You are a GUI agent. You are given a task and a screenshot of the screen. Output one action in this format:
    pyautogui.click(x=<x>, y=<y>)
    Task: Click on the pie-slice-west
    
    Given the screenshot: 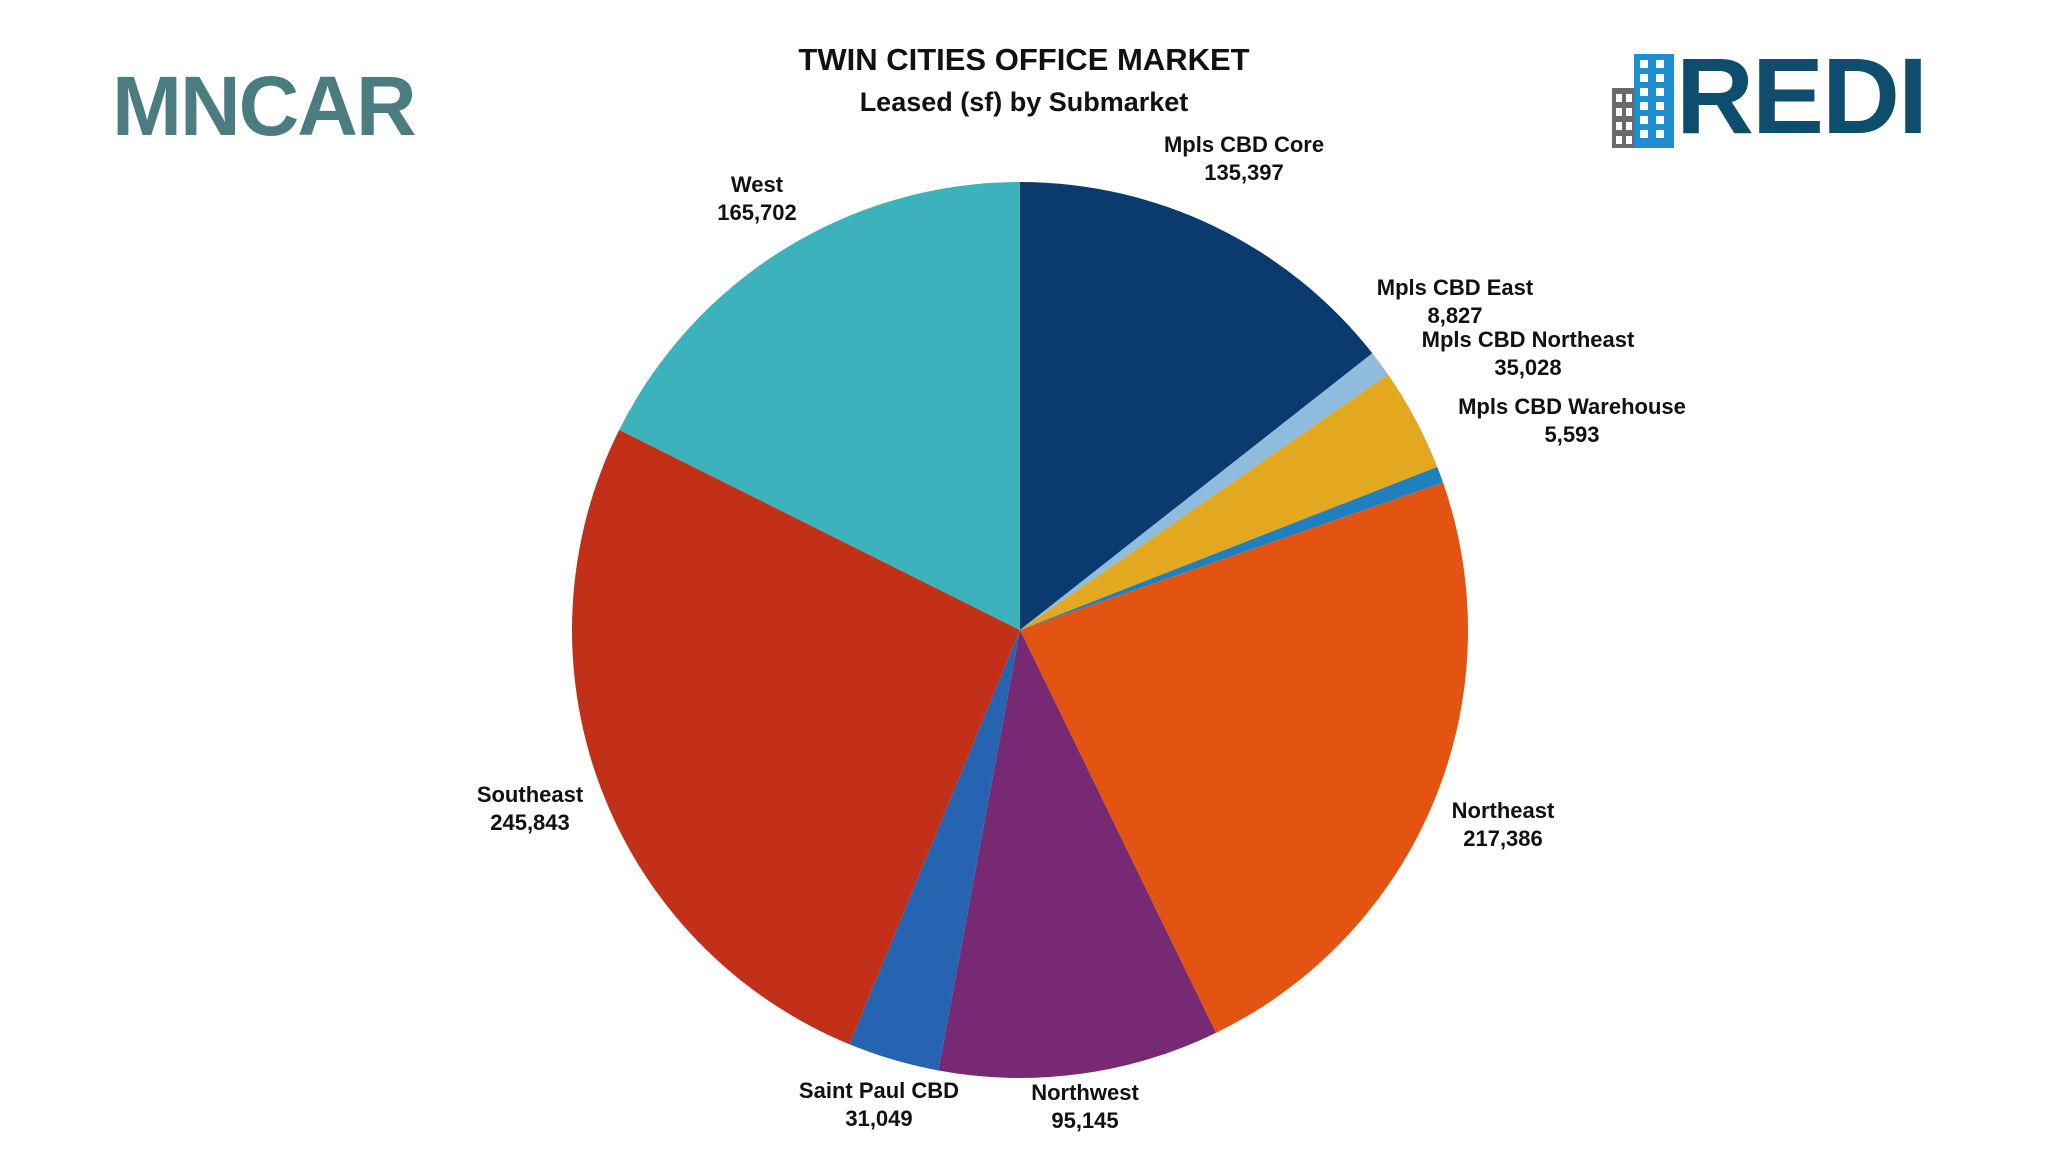 What is the action you would take?
    pyautogui.click(x=819, y=406)
    